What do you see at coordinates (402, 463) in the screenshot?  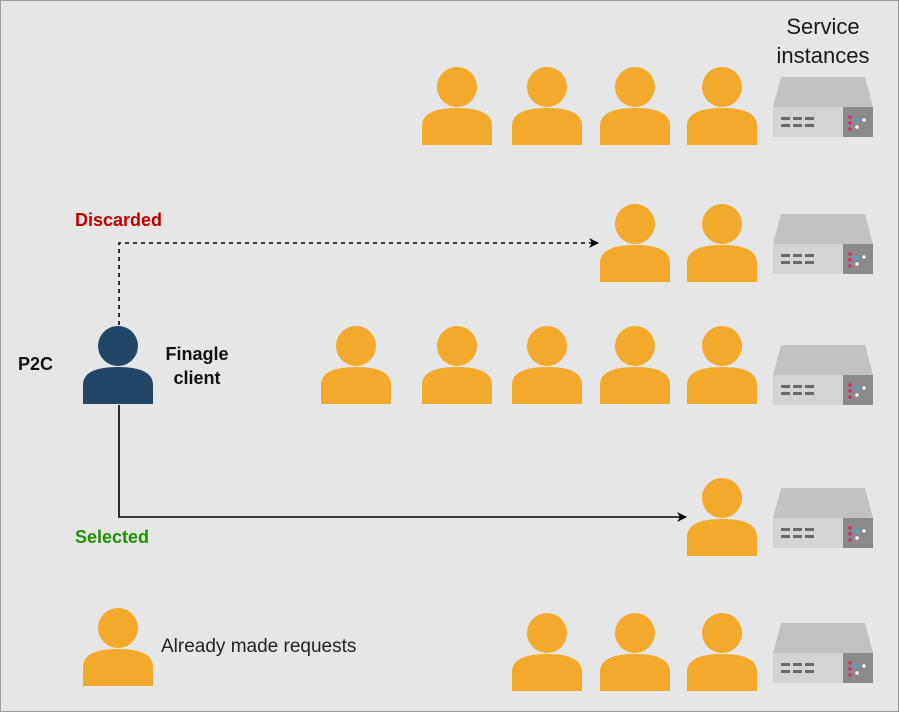 I see `selected-arrow` at bounding box center [402, 463].